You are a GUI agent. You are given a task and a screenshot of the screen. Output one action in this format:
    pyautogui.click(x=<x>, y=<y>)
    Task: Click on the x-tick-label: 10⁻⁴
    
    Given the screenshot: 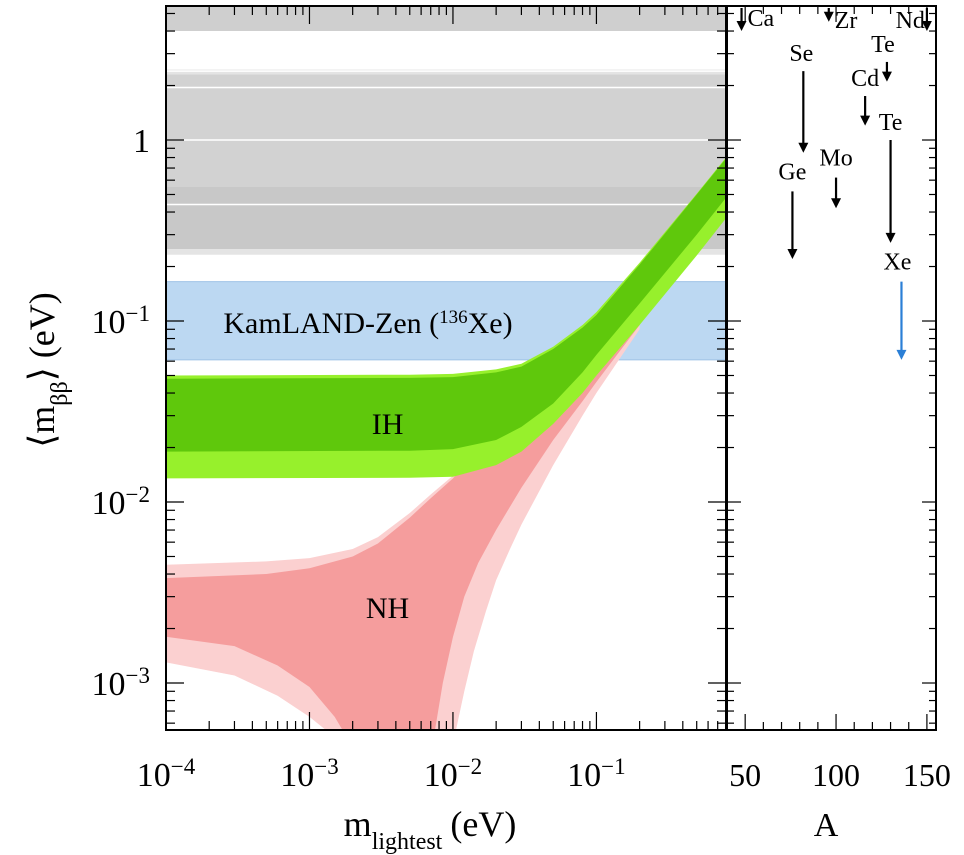 What is the action you would take?
    pyautogui.click(x=166, y=774)
    